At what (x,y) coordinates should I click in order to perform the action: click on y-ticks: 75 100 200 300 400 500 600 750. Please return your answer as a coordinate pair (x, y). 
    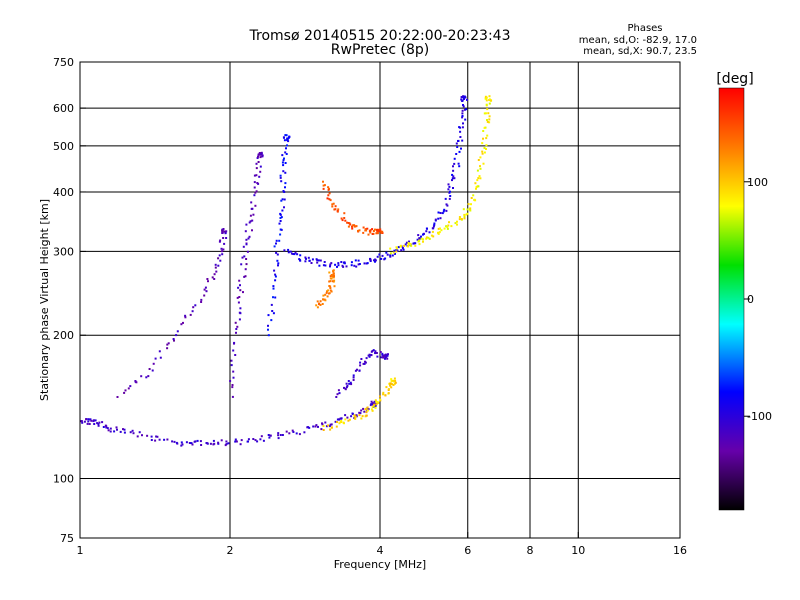
    Looking at the image, I should click on (69, 300).